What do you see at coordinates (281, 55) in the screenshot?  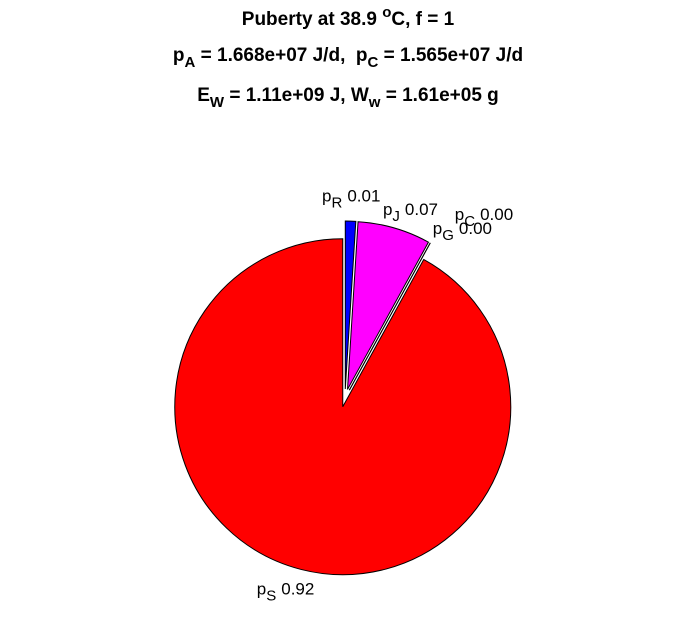 I see `text-run: = 1.668e+07 J/d, p` at bounding box center [281, 55].